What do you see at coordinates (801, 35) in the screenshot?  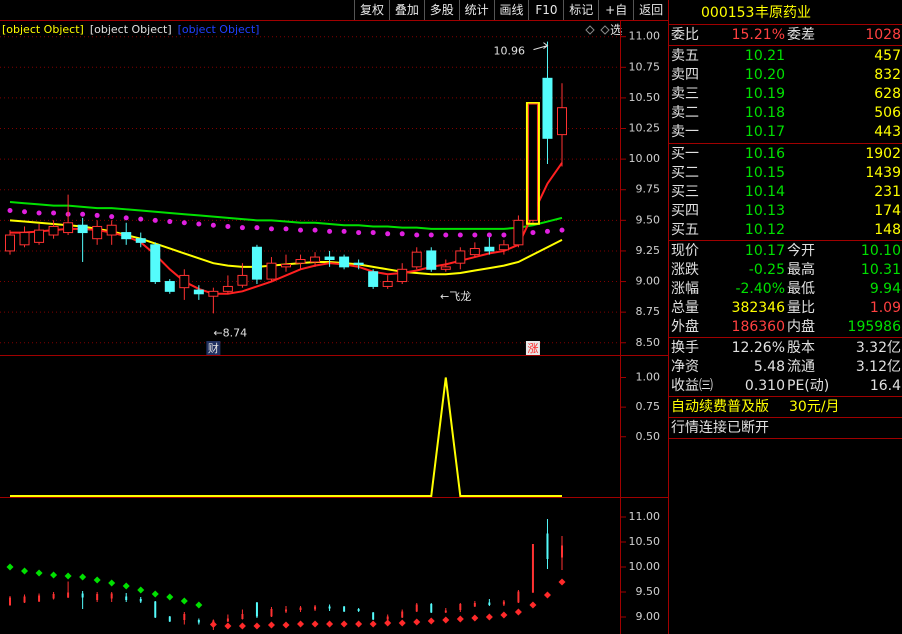 I see `label: 委差` at bounding box center [801, 35].